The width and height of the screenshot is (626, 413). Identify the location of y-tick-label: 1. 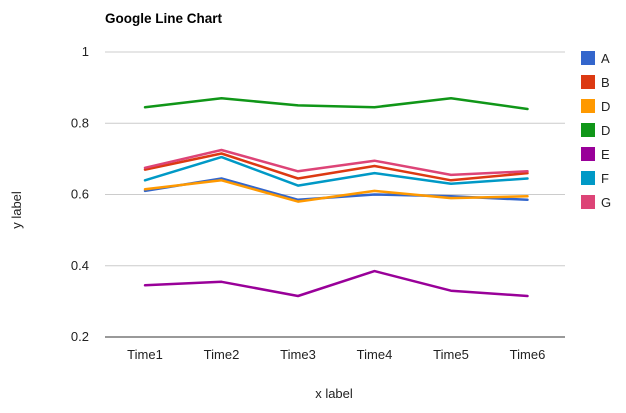
(85, 51).